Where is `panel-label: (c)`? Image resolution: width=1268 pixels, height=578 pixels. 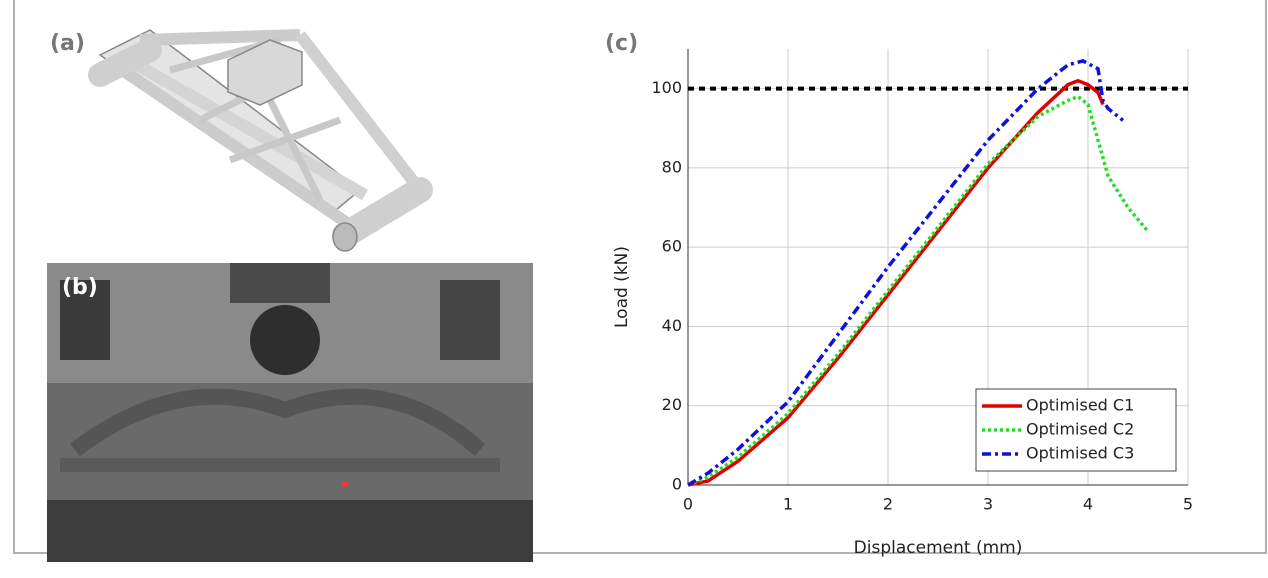
panel-label: (c) is located at coordinates (621, 43).